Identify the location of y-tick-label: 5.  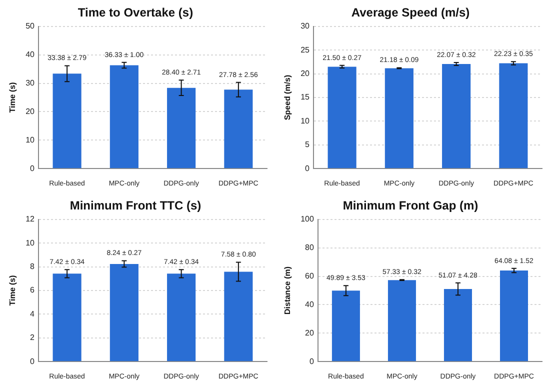
(307, 145).